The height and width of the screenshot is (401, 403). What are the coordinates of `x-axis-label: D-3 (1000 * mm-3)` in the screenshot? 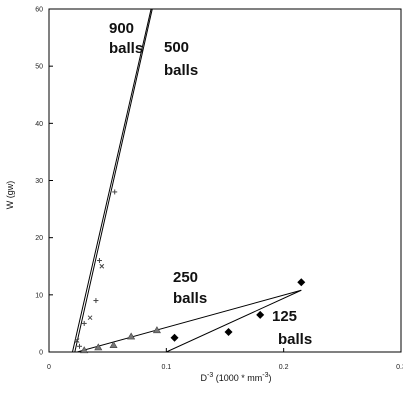 It's located at (236, 377).